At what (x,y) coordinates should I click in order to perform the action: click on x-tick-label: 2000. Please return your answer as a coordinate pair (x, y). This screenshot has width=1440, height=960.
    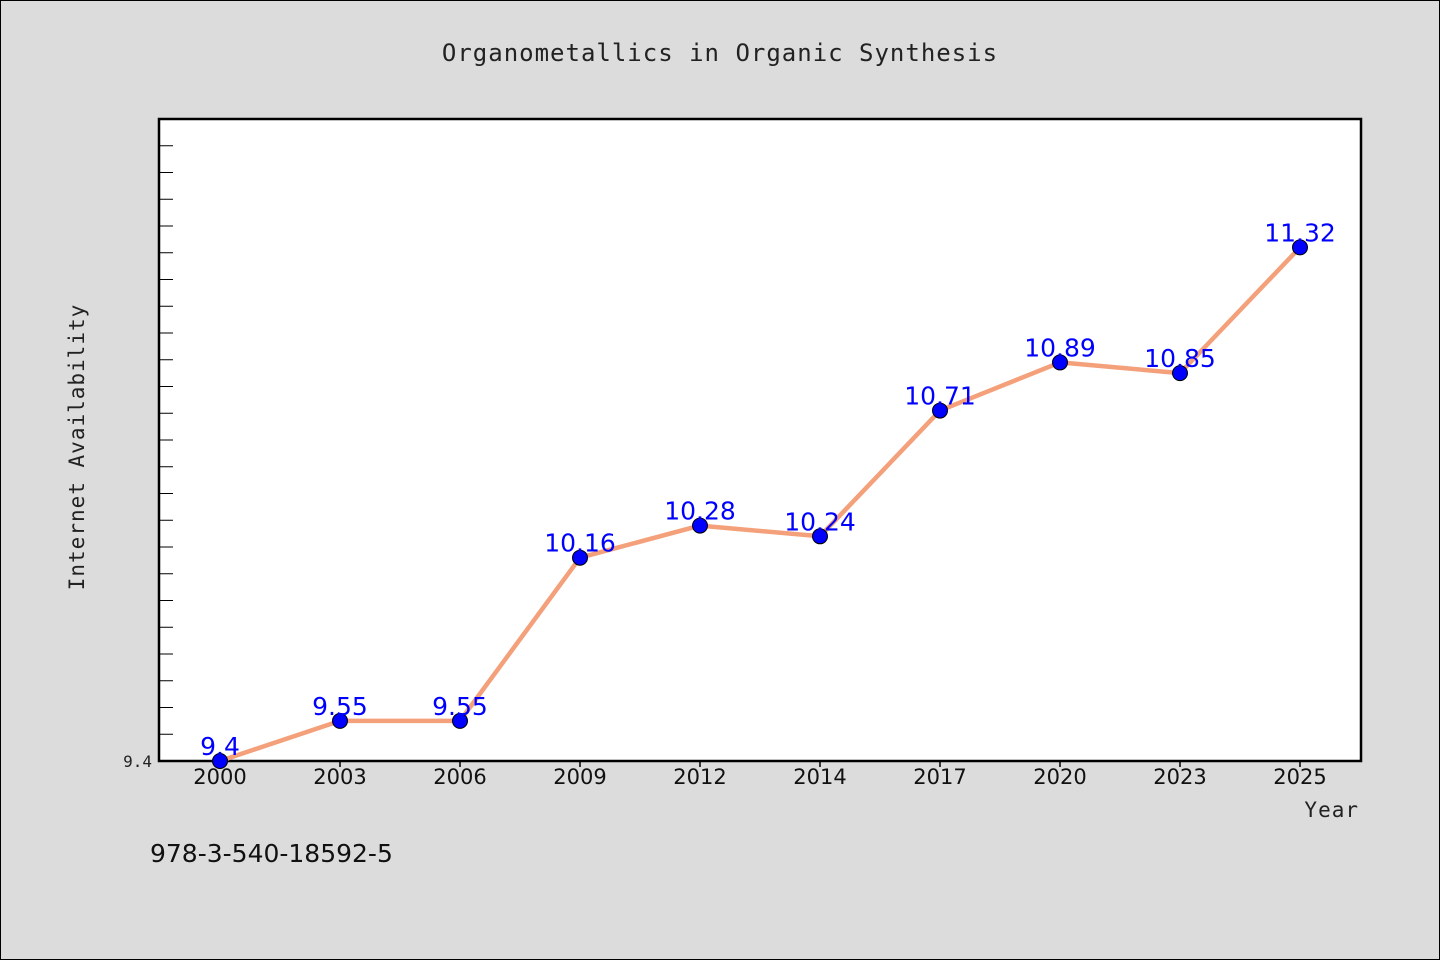
    Looking at the image, I should click on (219, 777).